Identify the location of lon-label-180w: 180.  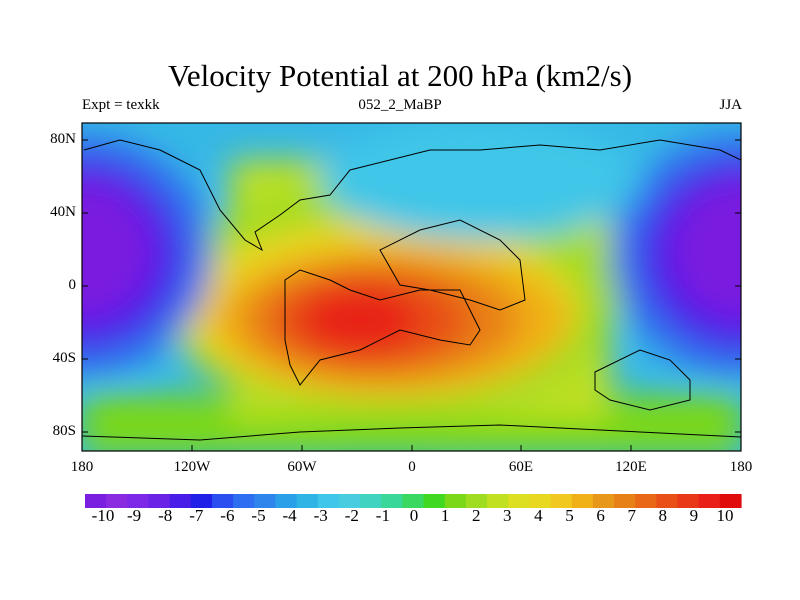
(82, 467).